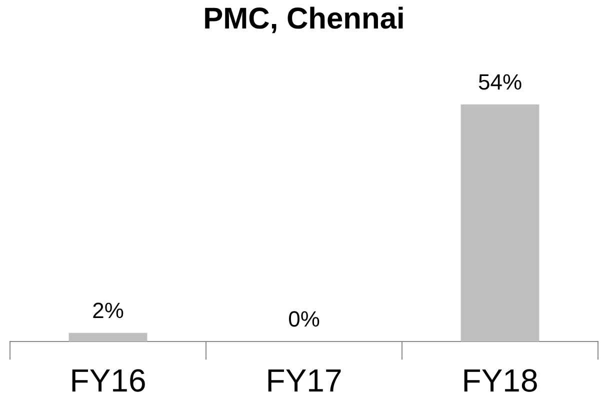  What do you see at coordinates (304, 19) in the screenshot?
I see `chart-title: PMC, Chennai` at bounding box center [304, 19].